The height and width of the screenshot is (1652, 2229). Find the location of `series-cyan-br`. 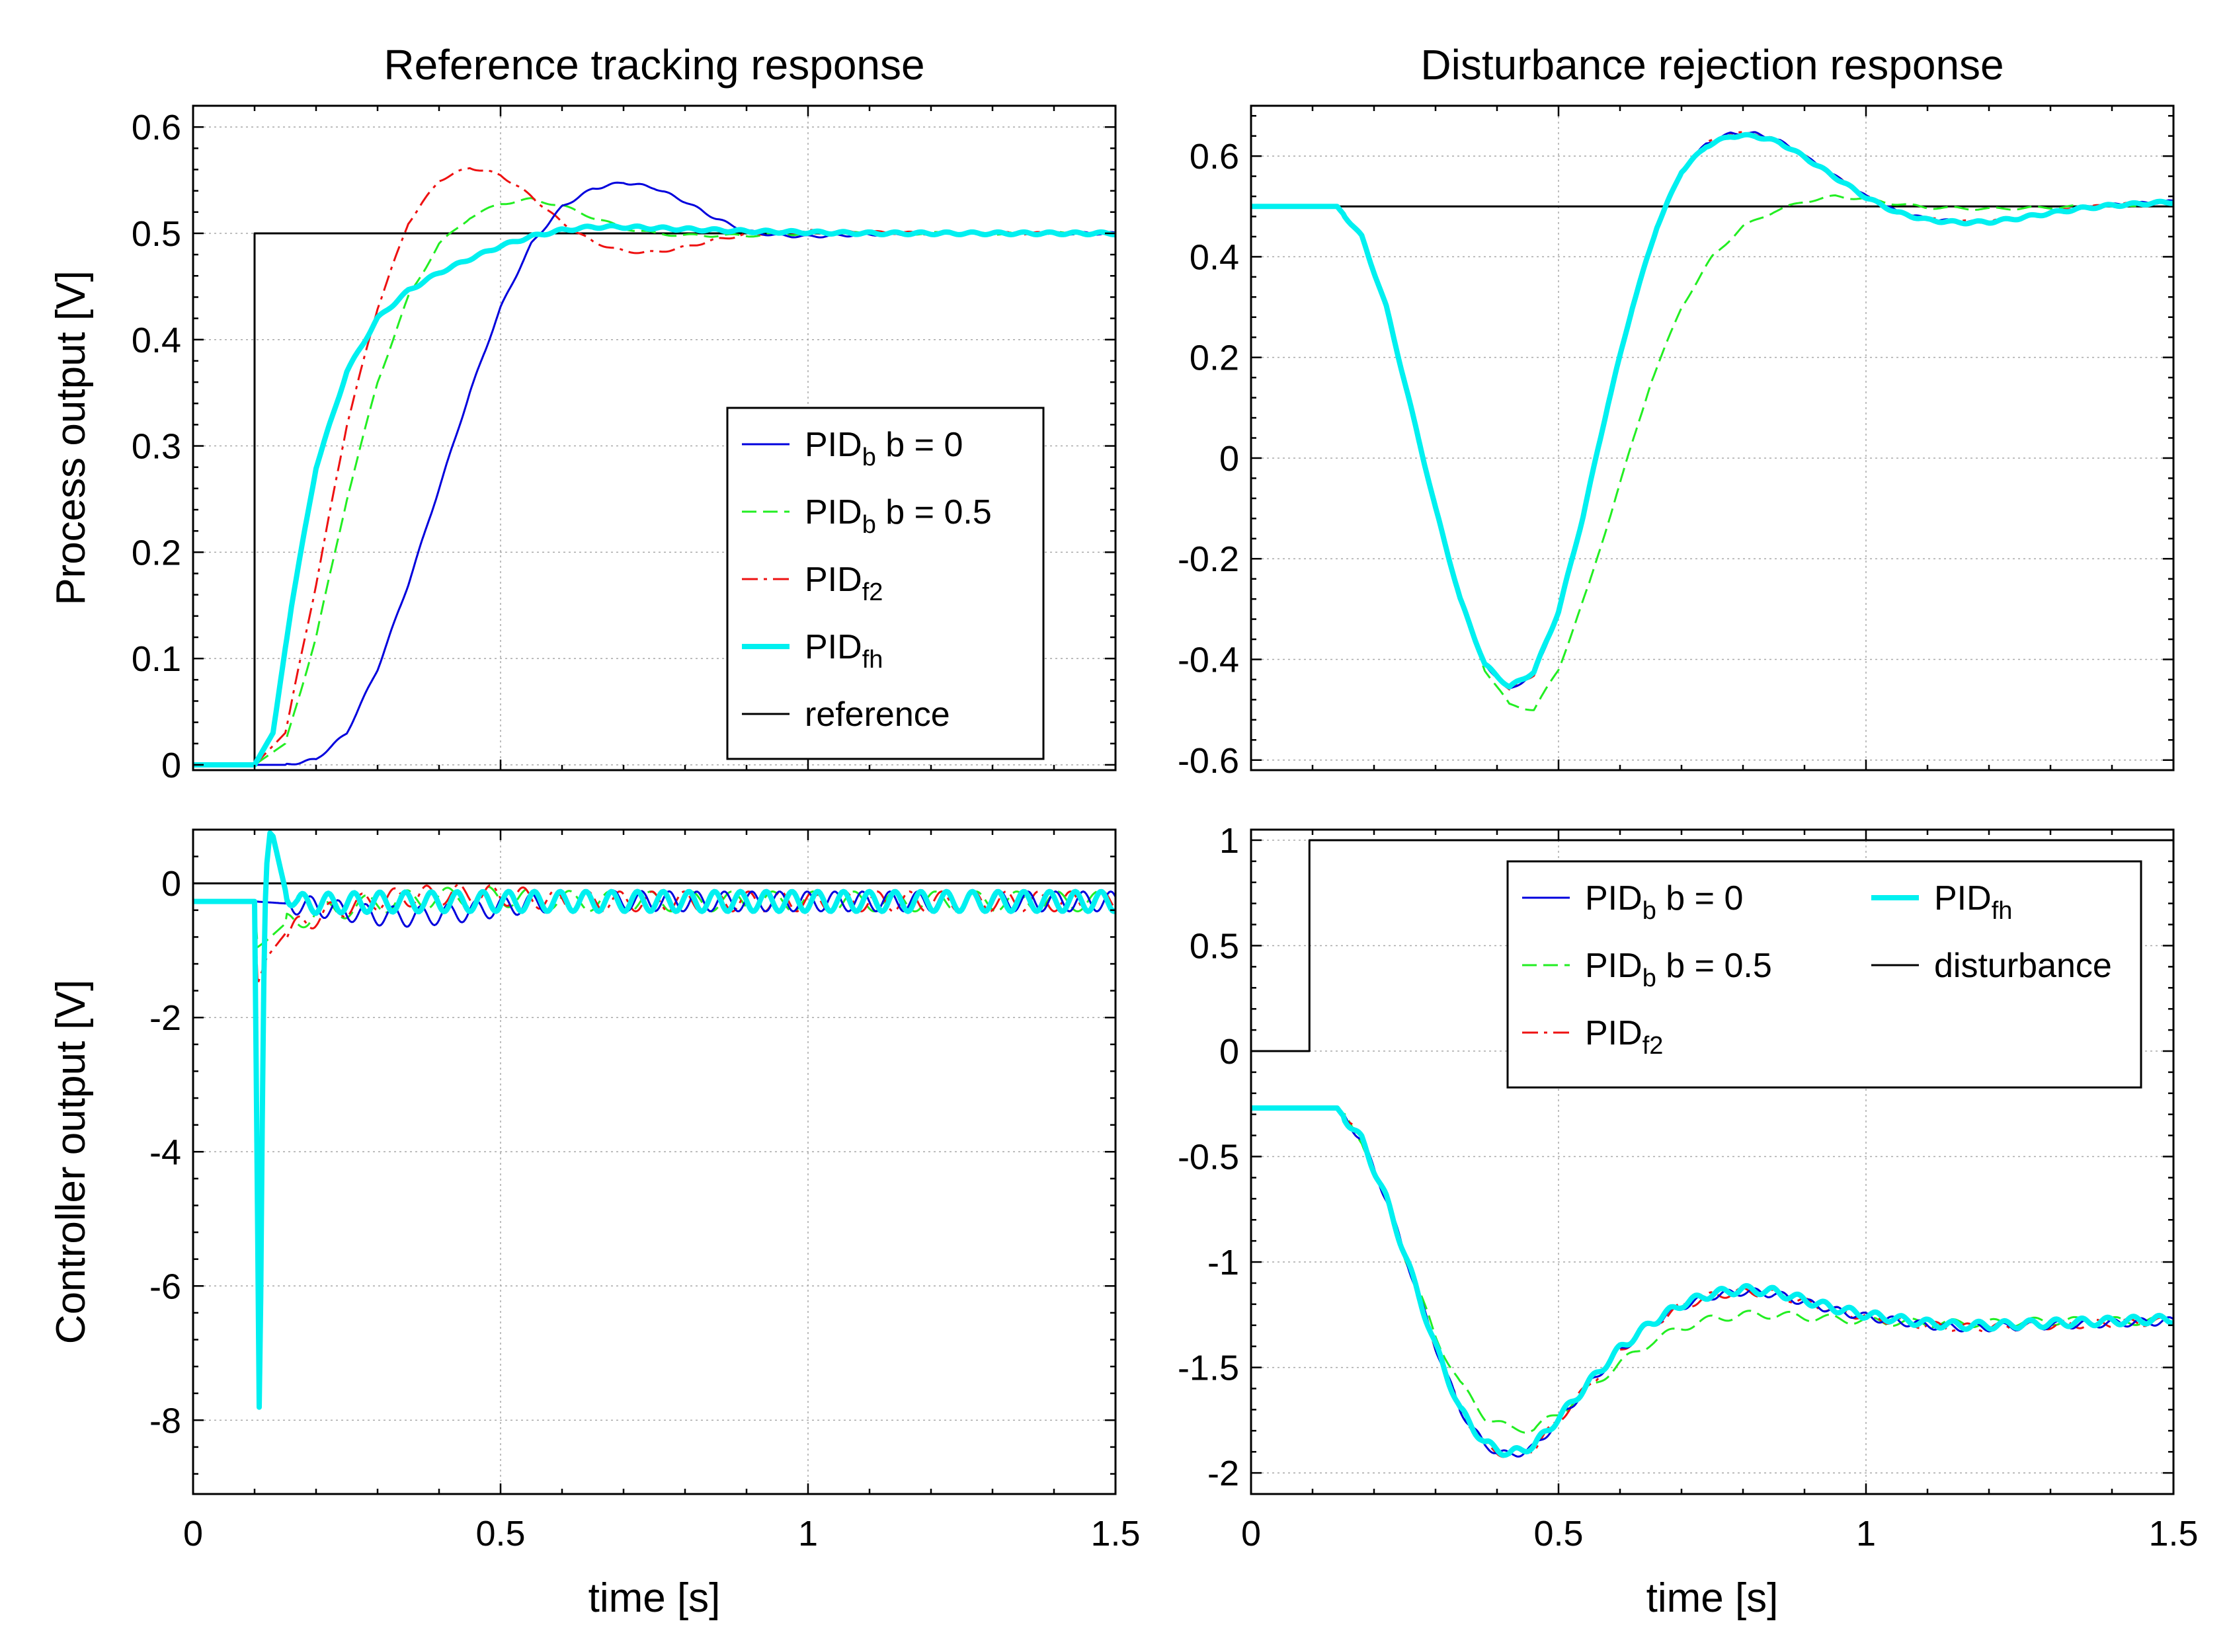

series-cyan-br is located at coordinates (1712, 1281).